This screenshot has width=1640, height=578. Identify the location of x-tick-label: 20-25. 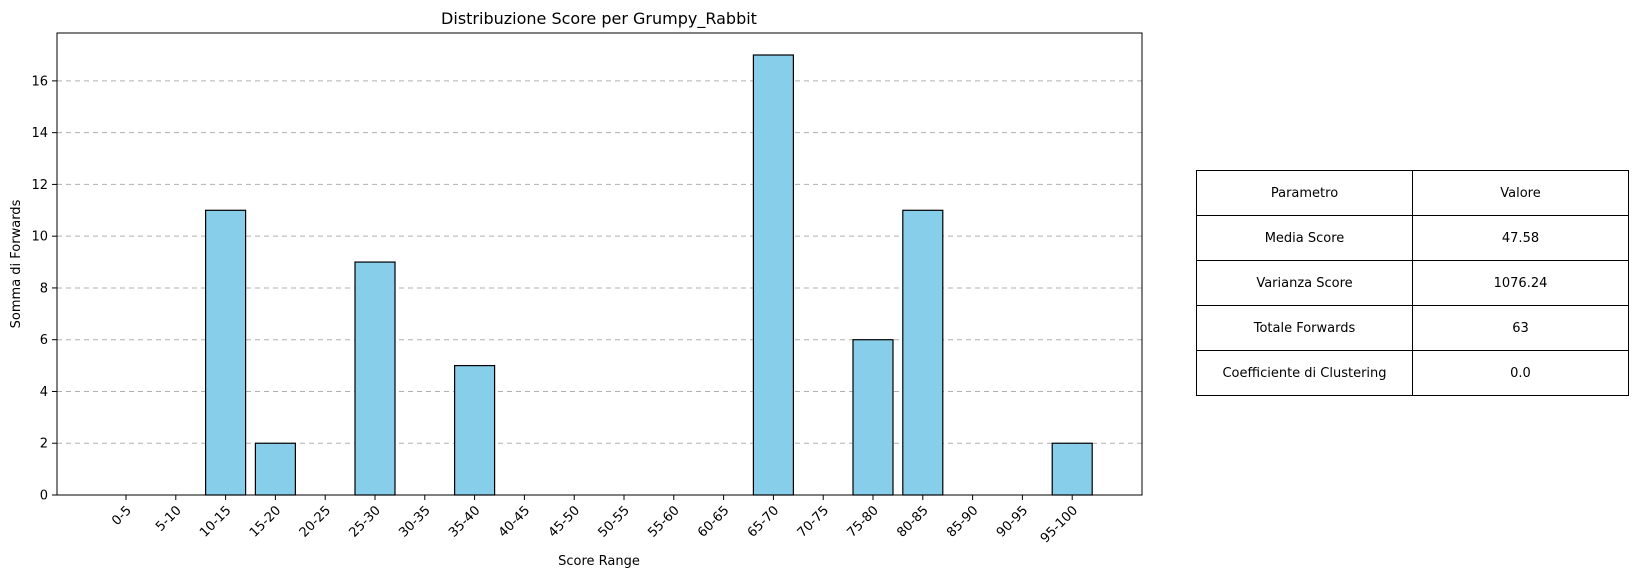
(315, 521).